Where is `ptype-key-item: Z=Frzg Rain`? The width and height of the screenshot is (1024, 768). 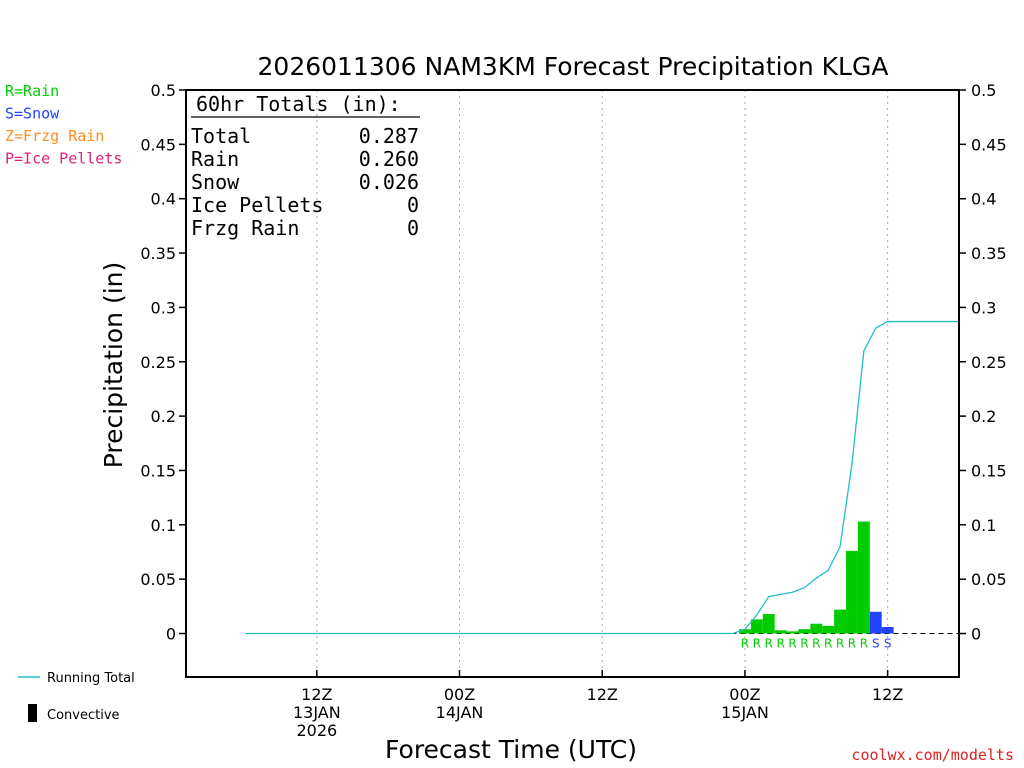
ptype-key-item: Z=Frzg Rain is located at coordinates (54, 136).